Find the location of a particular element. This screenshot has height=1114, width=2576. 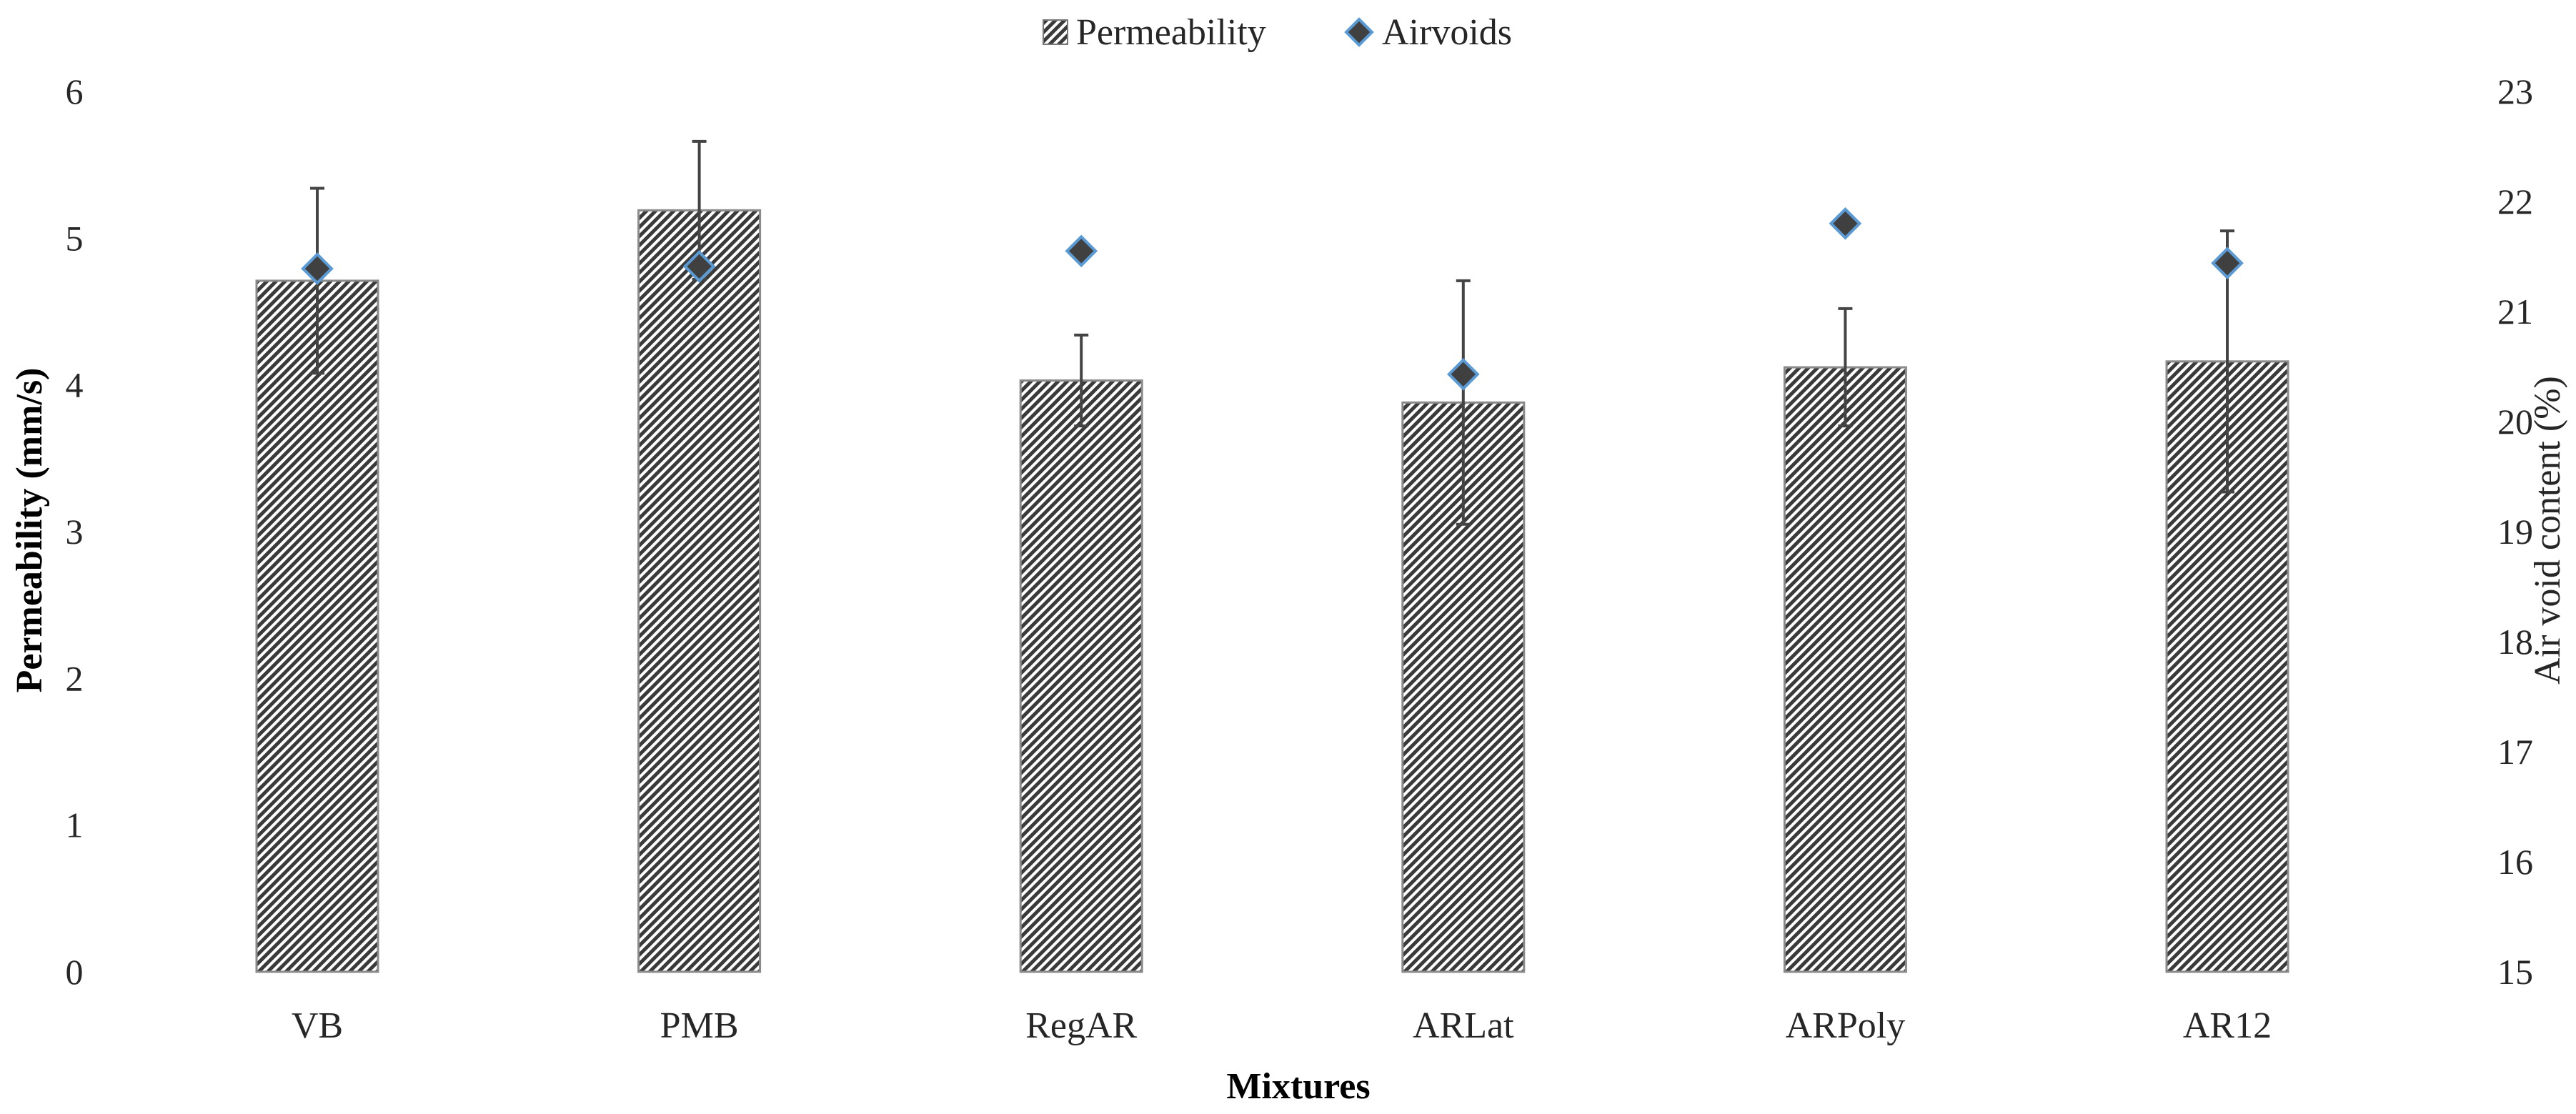

legend: Permeability Airvoids is located at coordinates (1277, 32).